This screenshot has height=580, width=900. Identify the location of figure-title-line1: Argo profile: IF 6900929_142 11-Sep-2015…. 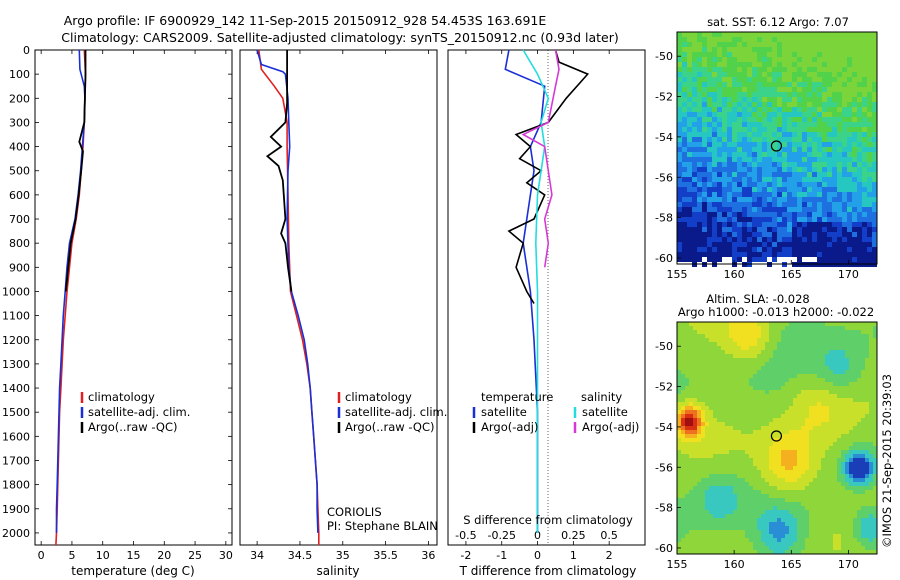
(305, 20).